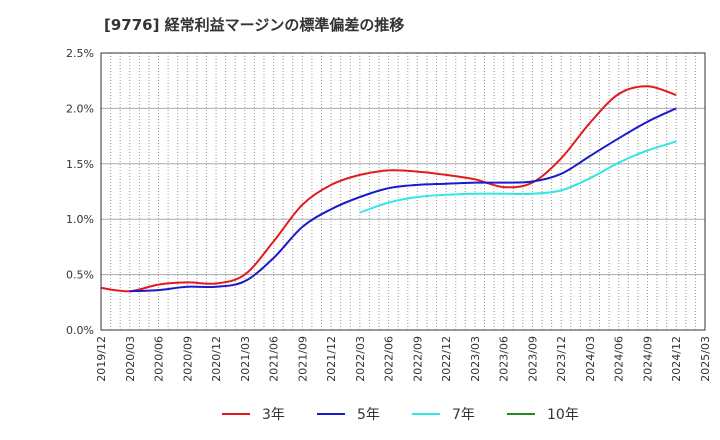 This screenshot has width=720, height=440. Describe the element at coordinates (360, 359) in the screenshot. I see `x-tick-label: 2022/03` at that location.